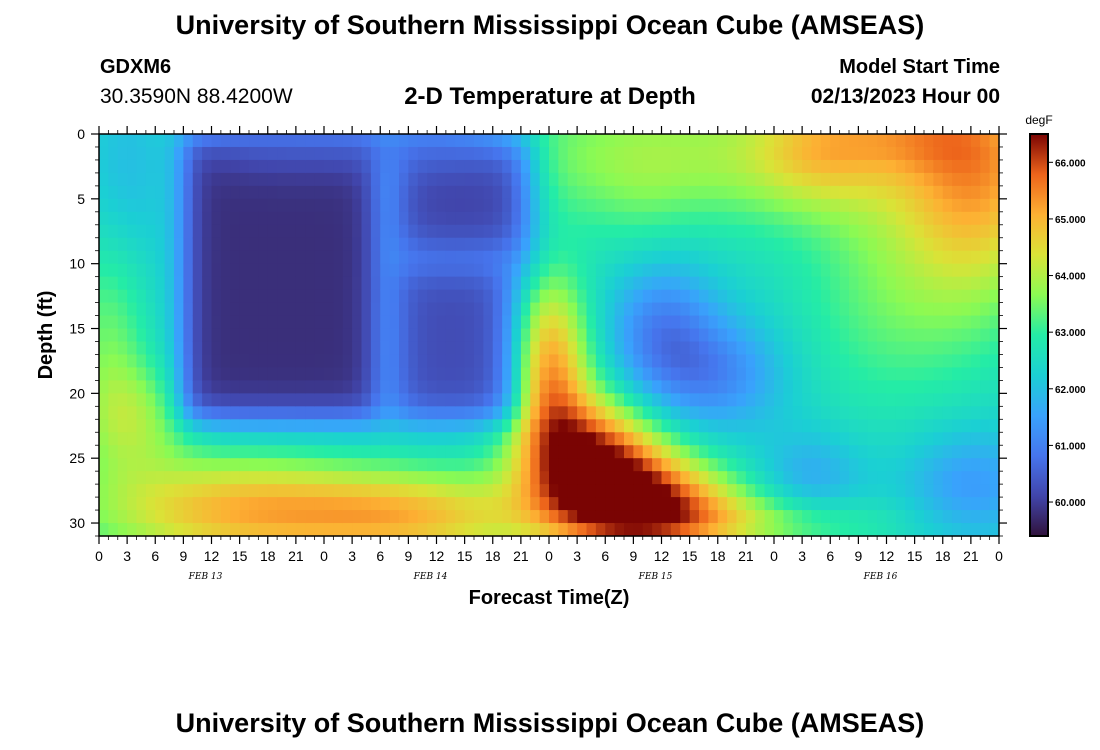  I want to click on x-tick-label: 18, so click(718, 556).